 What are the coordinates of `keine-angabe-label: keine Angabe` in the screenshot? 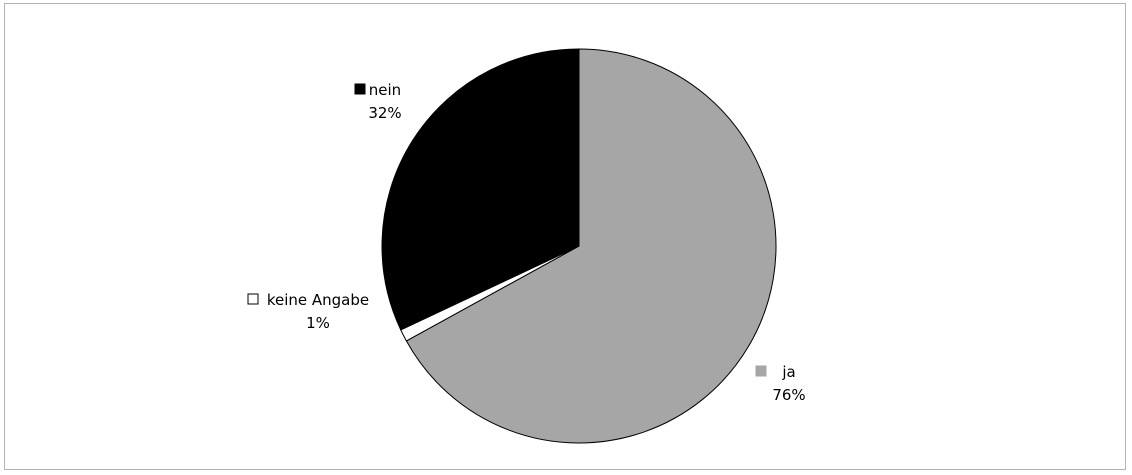 It's located at (318, 300).